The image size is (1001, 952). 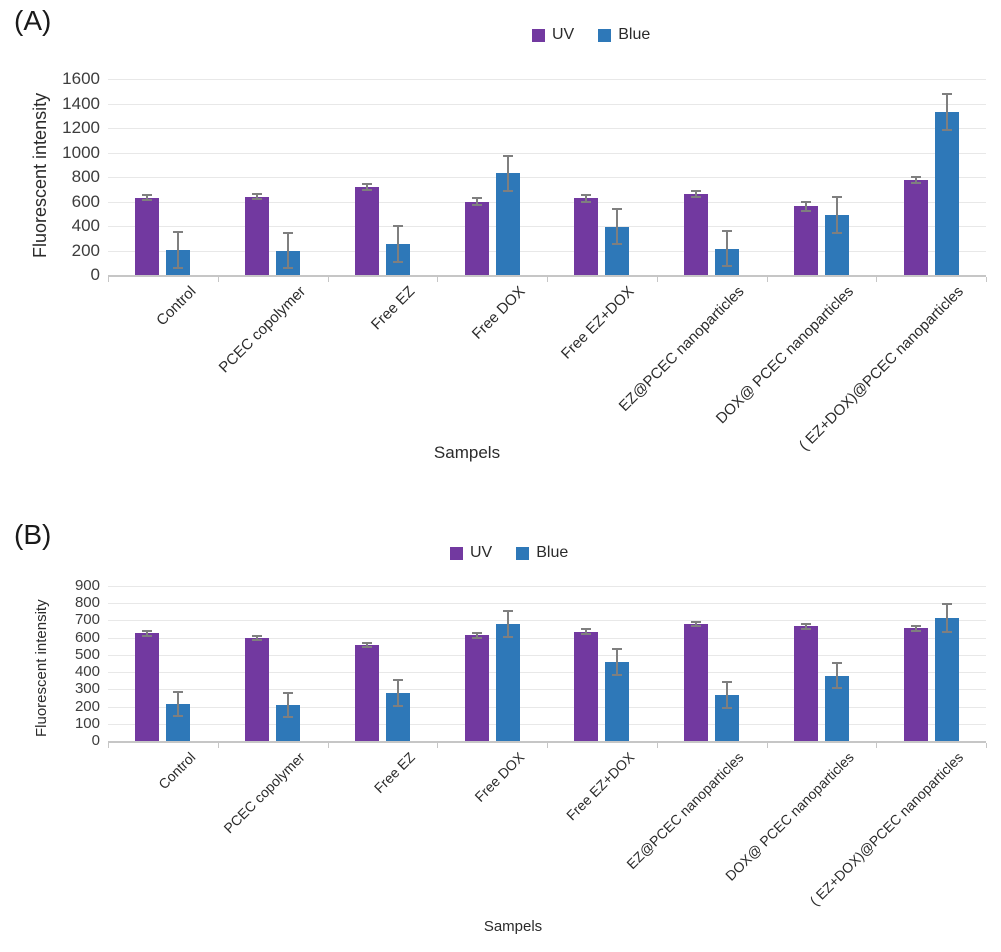 What do you see at coordinates (87, 654) in the screenshot?
I see `y-tick-label: 500` at bounding box center [87, 654].